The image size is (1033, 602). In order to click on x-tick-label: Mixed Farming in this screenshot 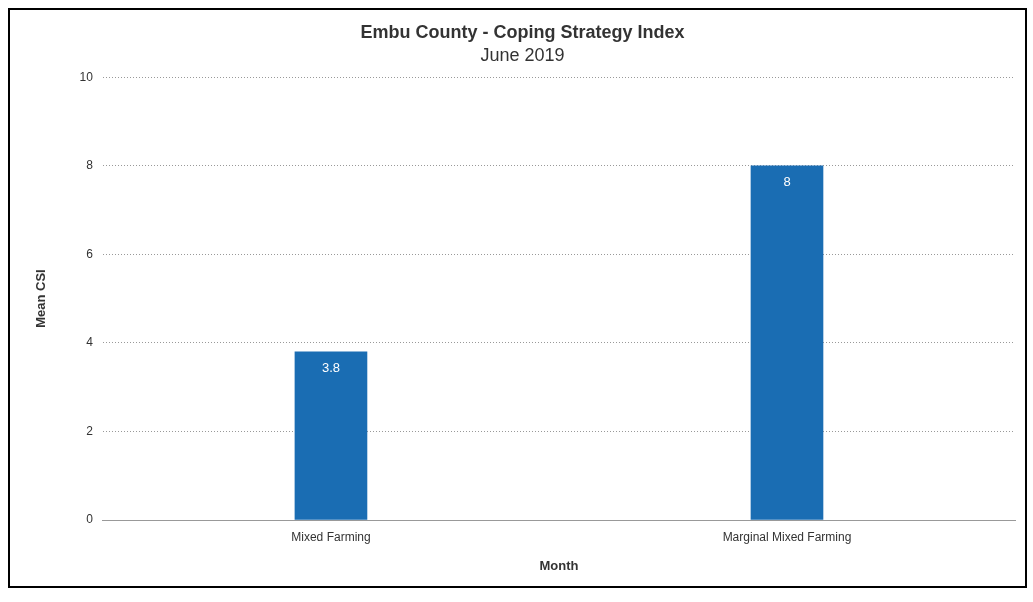, I will do `click(331, 536)`.